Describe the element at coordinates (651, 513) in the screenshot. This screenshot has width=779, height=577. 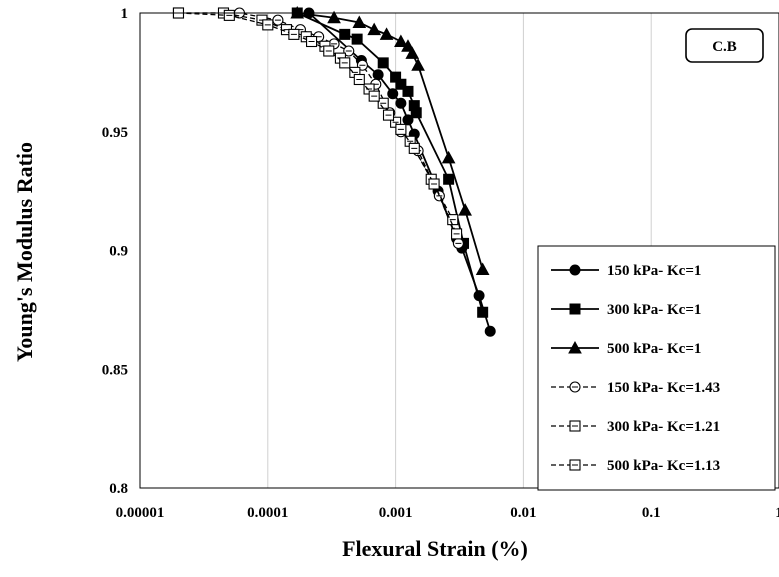
I see `x-tick-label-4: 0.1` at that location.